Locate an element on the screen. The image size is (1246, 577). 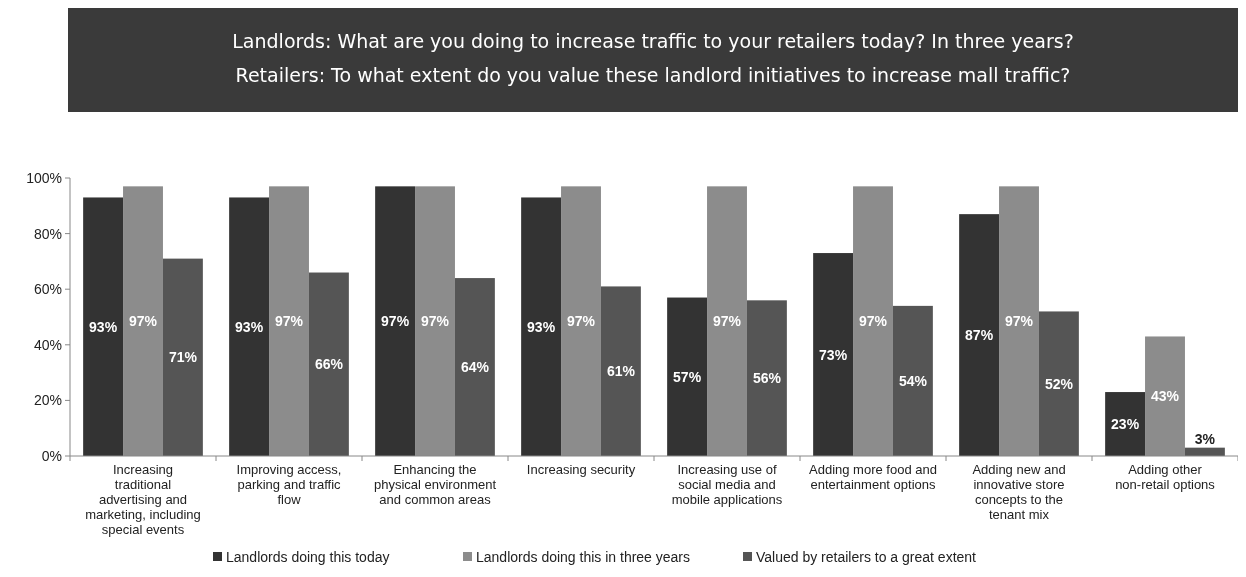
y-tick-label: 20% is located at coordinates (47, 400).